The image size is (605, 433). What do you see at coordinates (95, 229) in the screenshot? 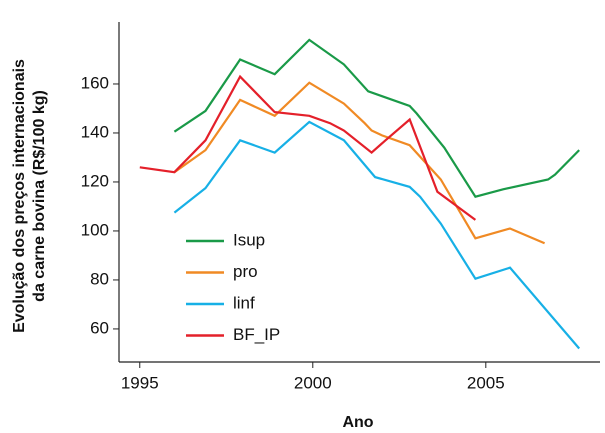
I see `y-tick-label: 100` at bounding box center [95, 229].